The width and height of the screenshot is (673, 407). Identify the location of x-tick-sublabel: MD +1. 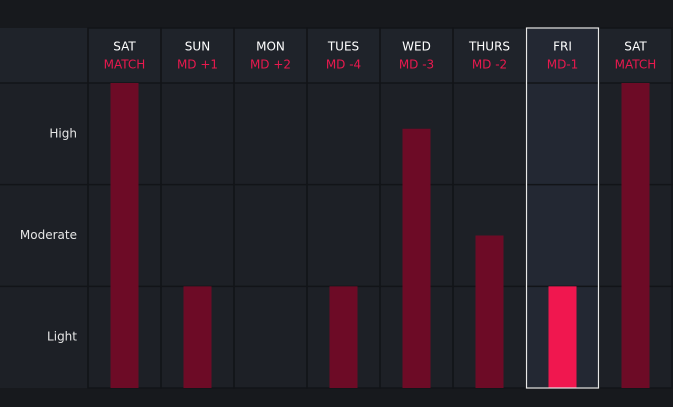
(197, 65).